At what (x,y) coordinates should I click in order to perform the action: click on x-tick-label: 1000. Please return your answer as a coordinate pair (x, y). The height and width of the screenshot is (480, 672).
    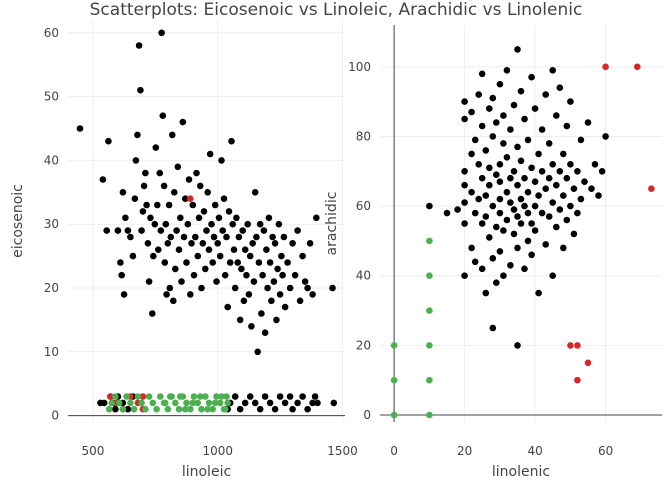
    Looking at the image, I should click on (217, 451).